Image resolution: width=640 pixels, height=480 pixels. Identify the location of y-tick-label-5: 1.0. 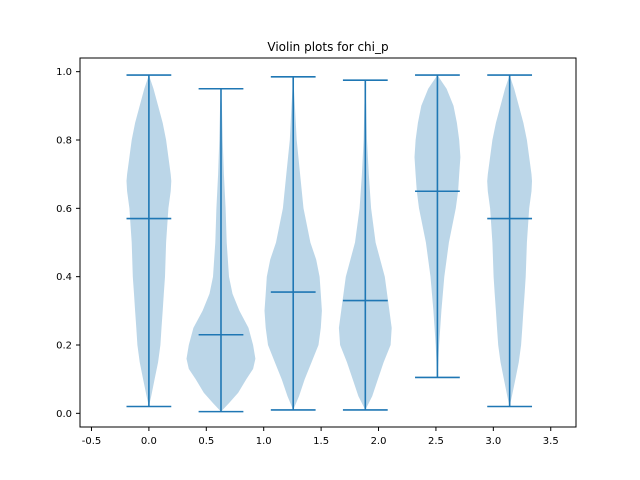
(64, 72).